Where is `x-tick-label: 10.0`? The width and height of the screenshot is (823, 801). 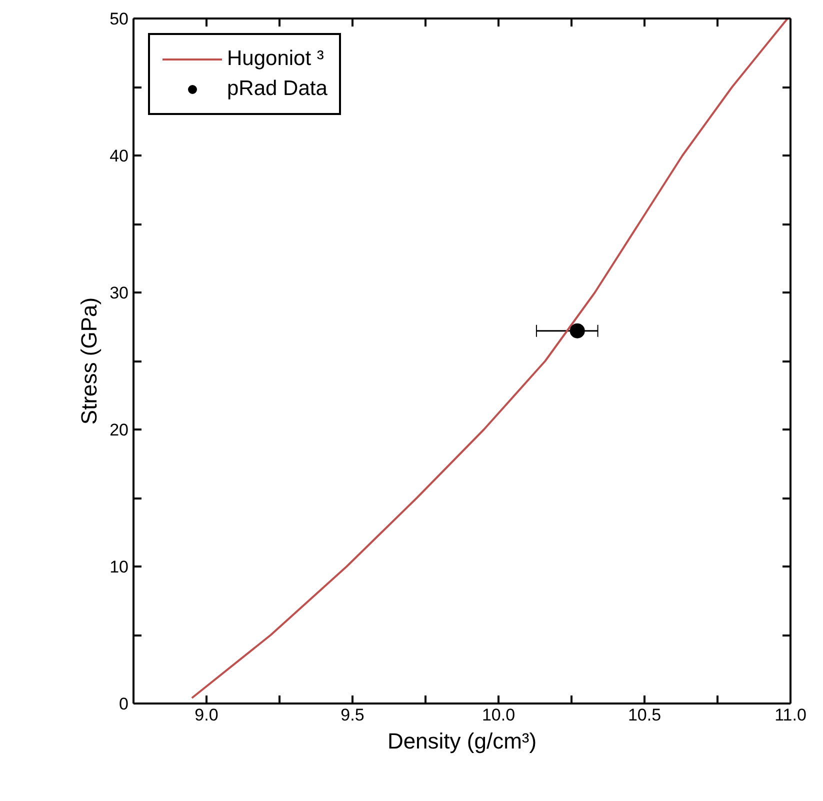
x-tick-label: 10.0 is located at coordinates (499, 715).